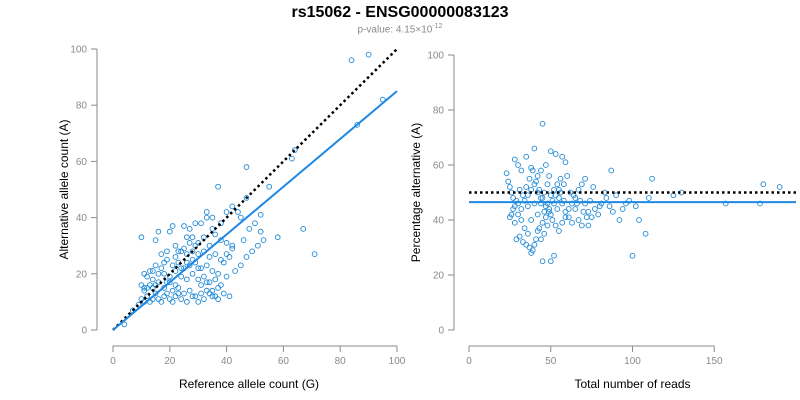  What do you see at coordinates (439, 276) in the screenshot?
I see `panel2-y-tick-label: 20` at bounding box center [439, 276].